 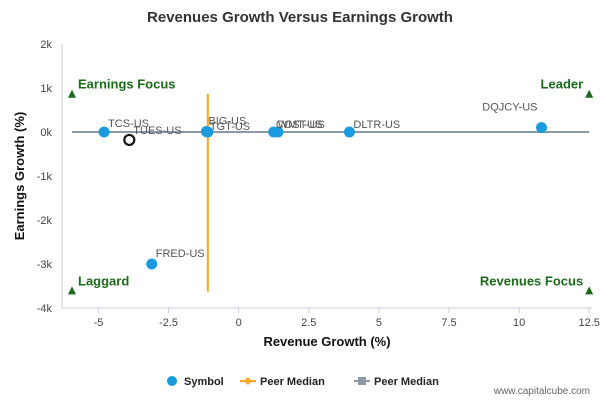 I want to click on data-point-label: DLTR-US, so click(x=376, y=125).